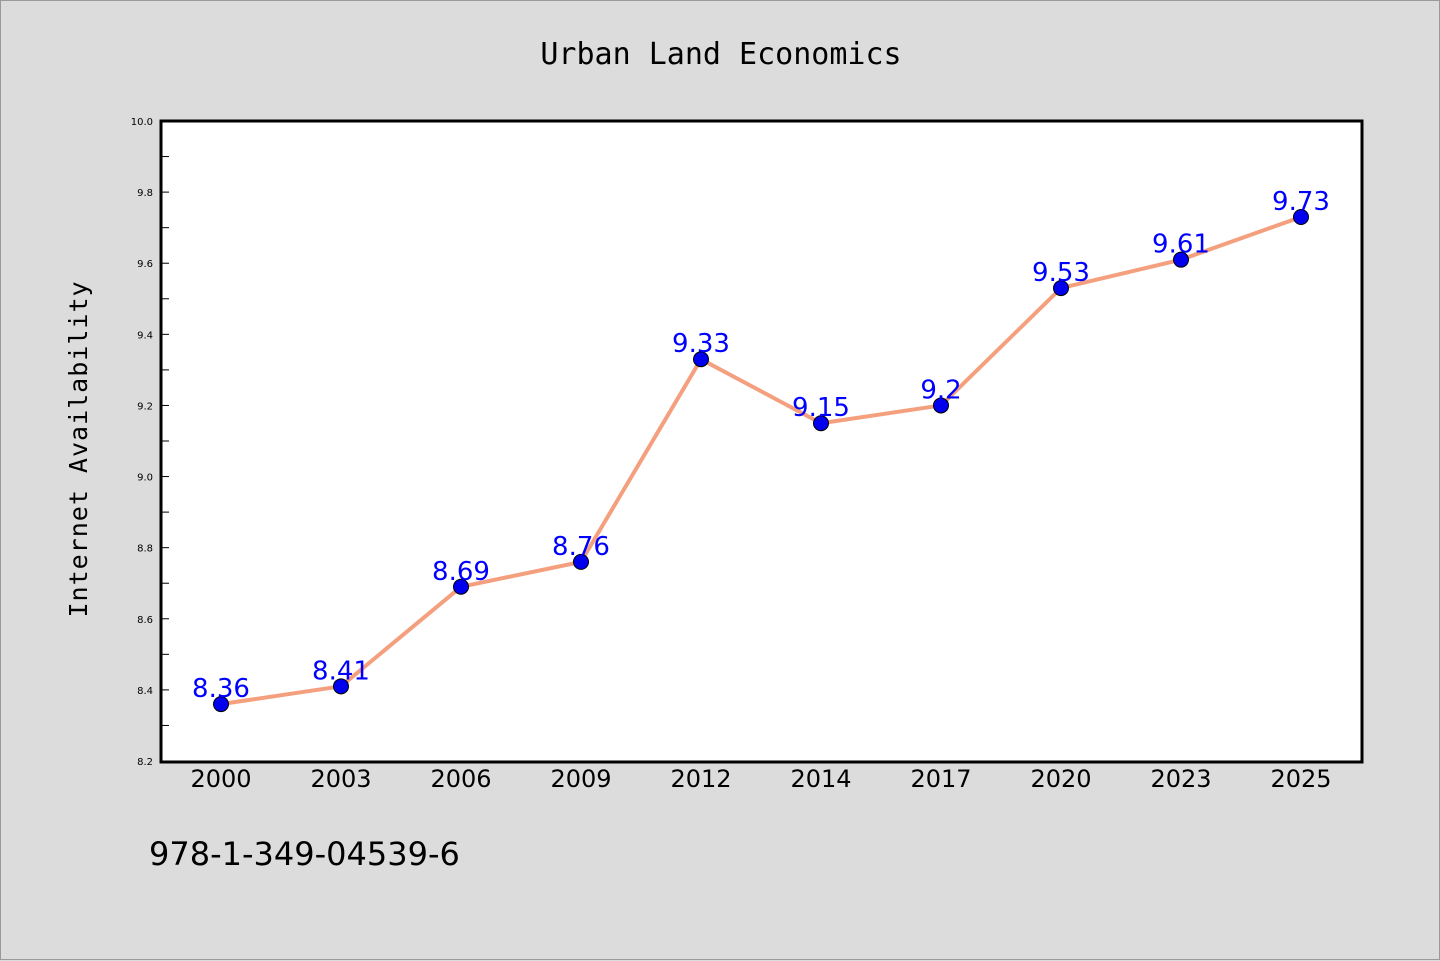 The image size is (1440, 961). Describe the element at coordinates (145, 691) in the screenshot. I see `y-tick-label: 8.4` at that location.